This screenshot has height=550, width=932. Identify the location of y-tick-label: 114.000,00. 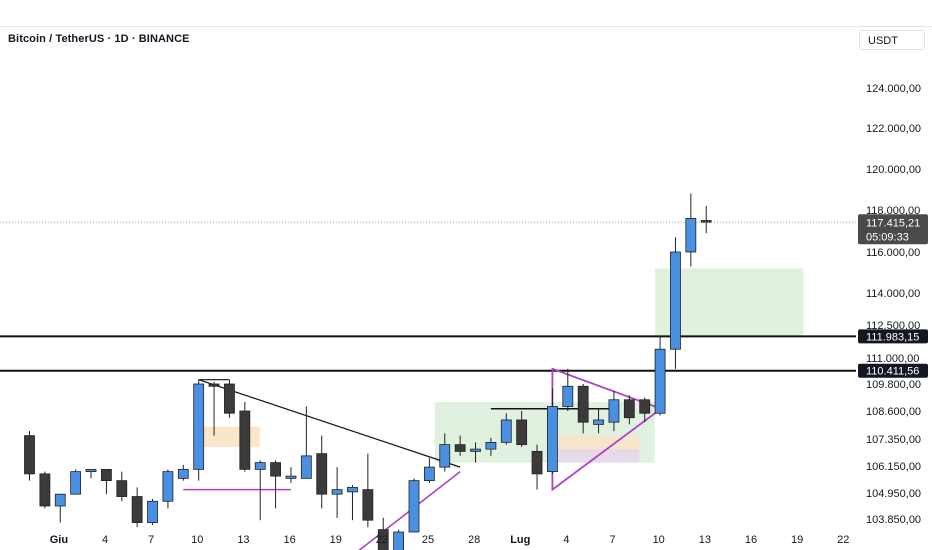
(893, 294).